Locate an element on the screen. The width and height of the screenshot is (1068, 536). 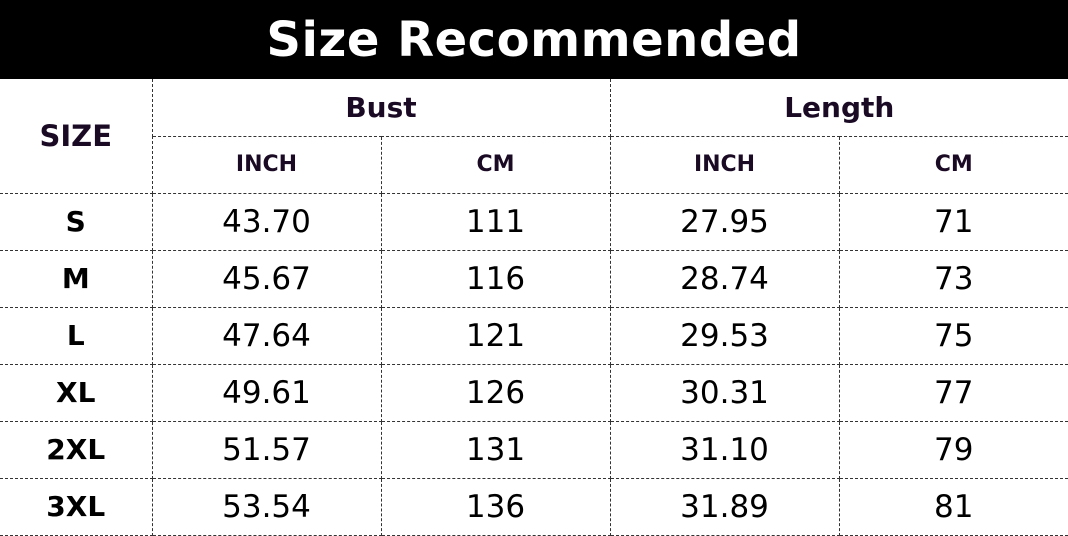
value-cell: 79 is located at coordinates (953, 449).